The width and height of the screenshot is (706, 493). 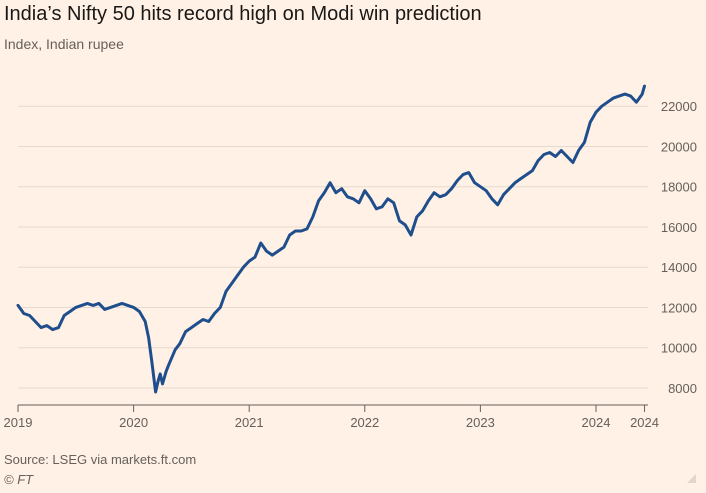 What do you see at coordinates (679, 146) in the screenshot?
I see `y-tick-label: 20000` at bounding box center [679, 146].